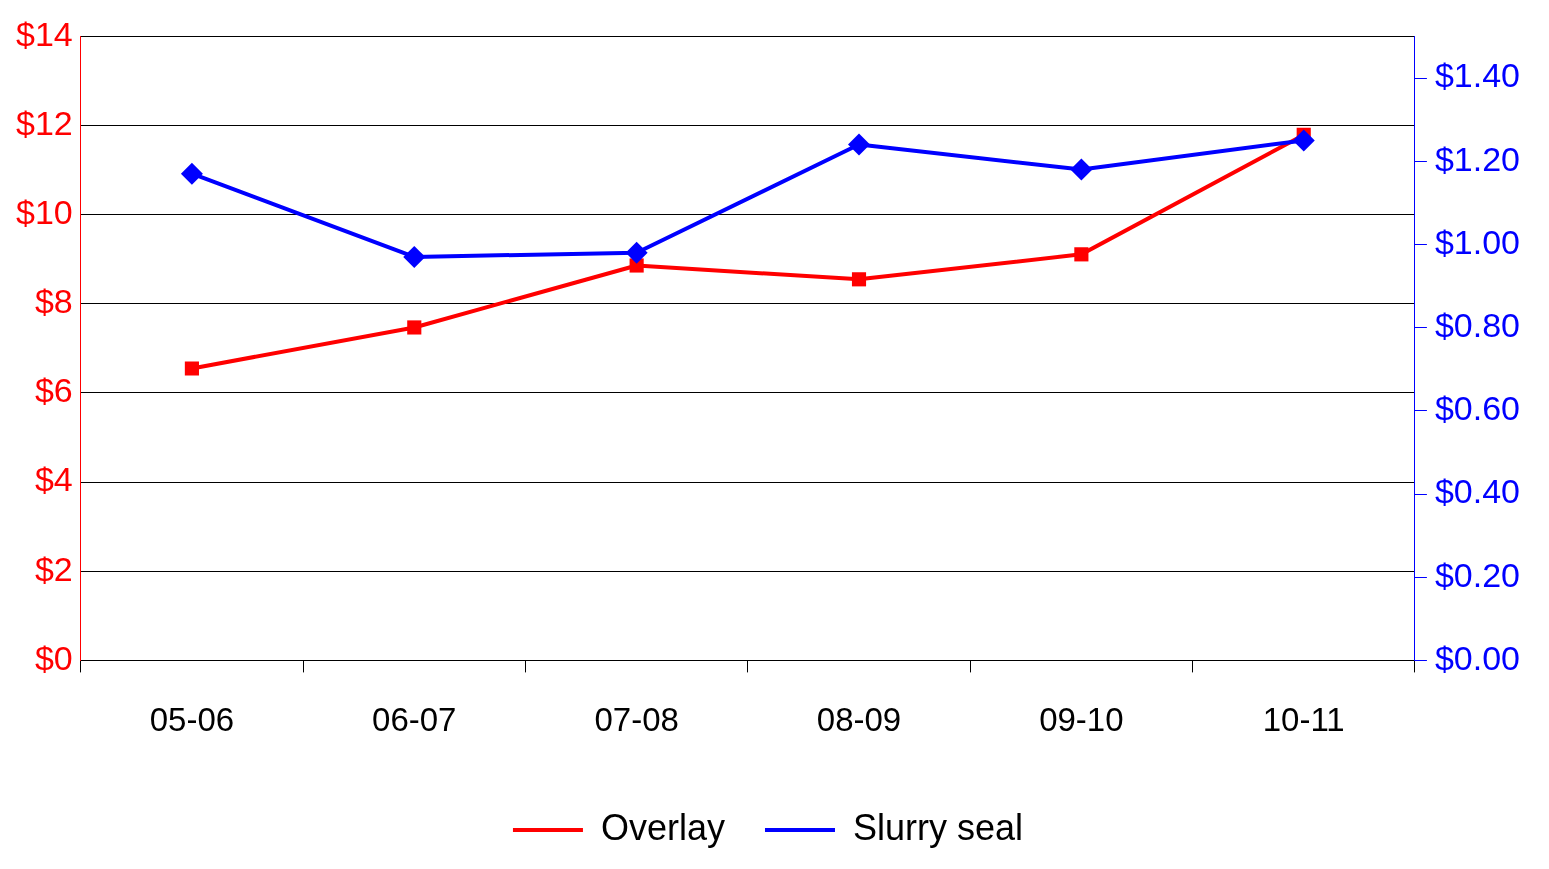  What do you see at coordinates (1477, 408) in the screenshot?
I see `y2-tick-label: $0.60` at bounding box center [1477, 408].